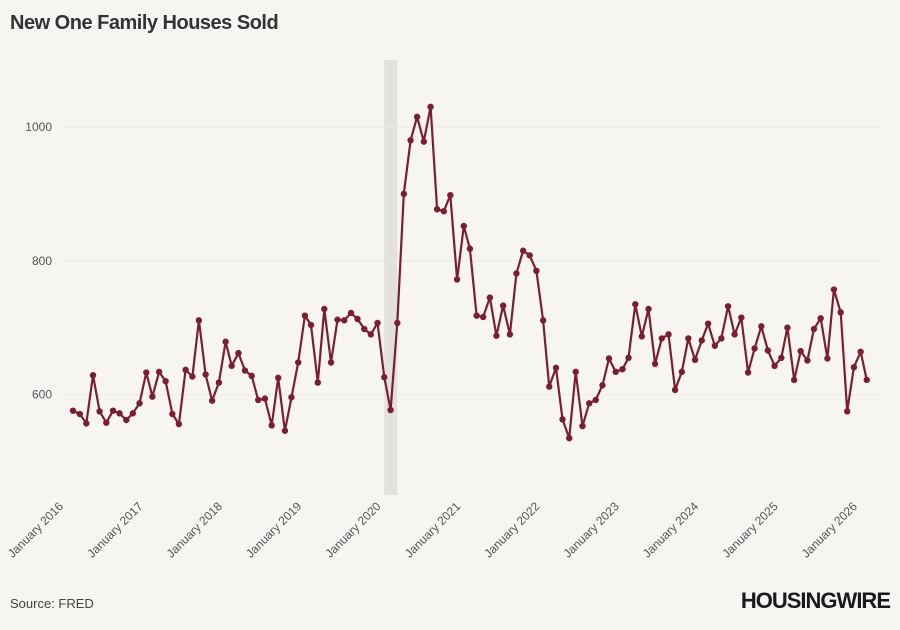 This screenshot has width=900, height=630. What do you see at coordinates (750, 530) in the screenshot?
I see `x-tick-label: January 2025` at bounding box center [750, 530].